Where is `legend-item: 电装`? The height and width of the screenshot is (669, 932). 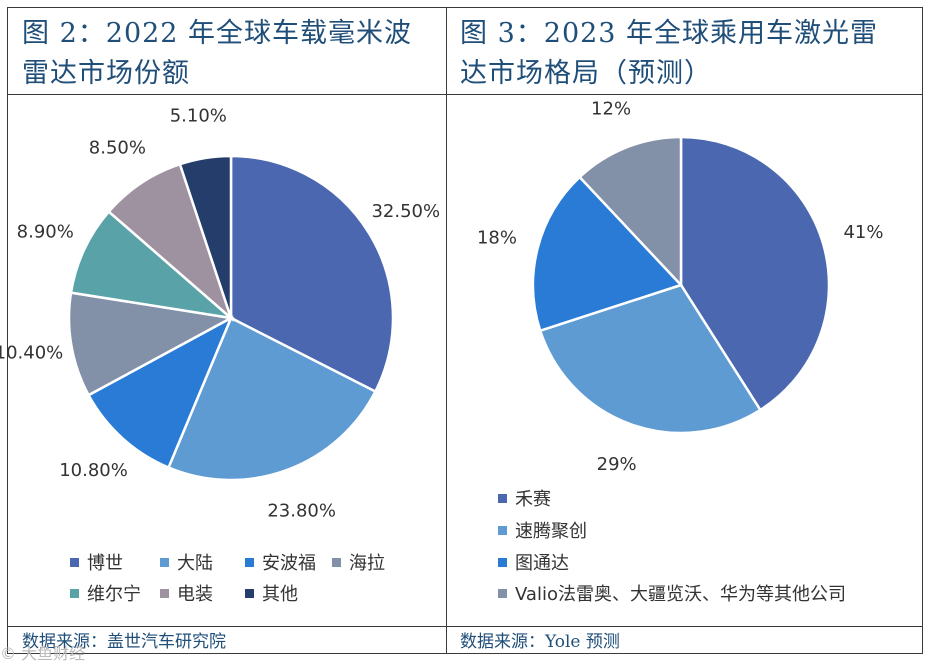 legend-item: 电装 is located at coordinates (186, 593).